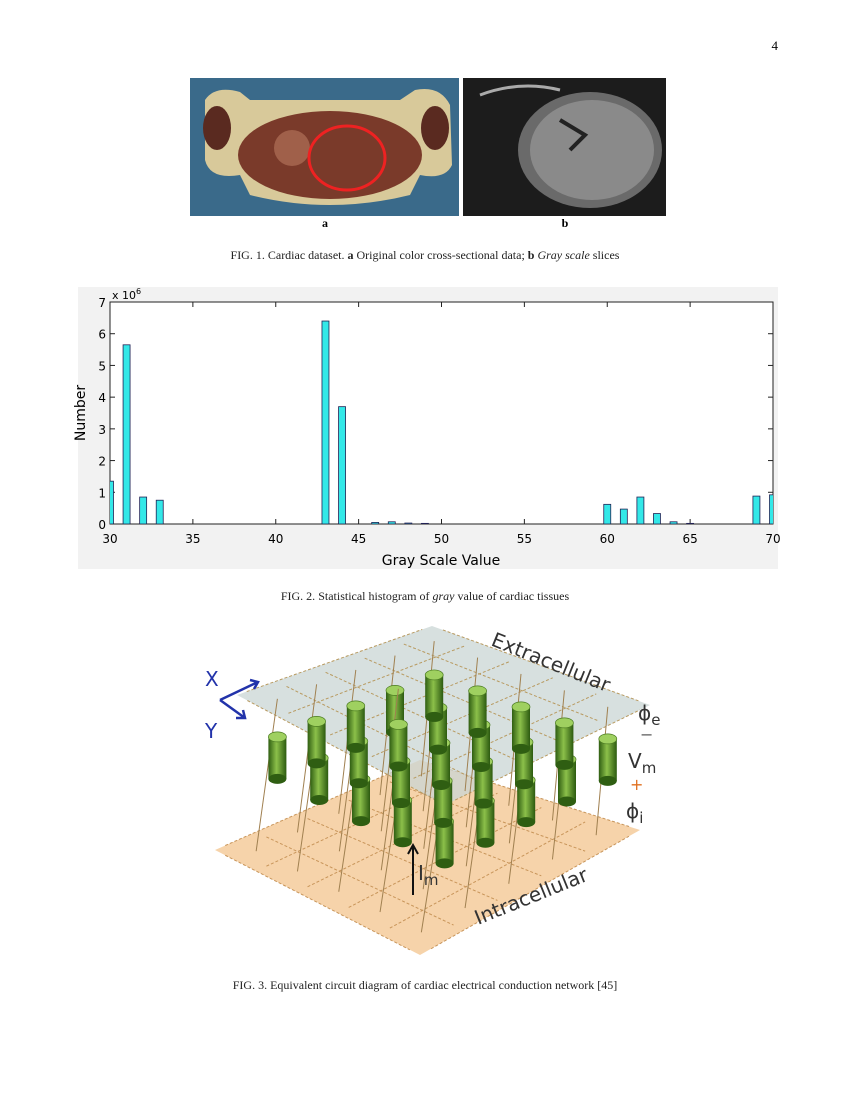  Describe the element at coordinates (440, 255) in the screenshot. I see `caption-text: Original color cross-sectional data;` at that location.